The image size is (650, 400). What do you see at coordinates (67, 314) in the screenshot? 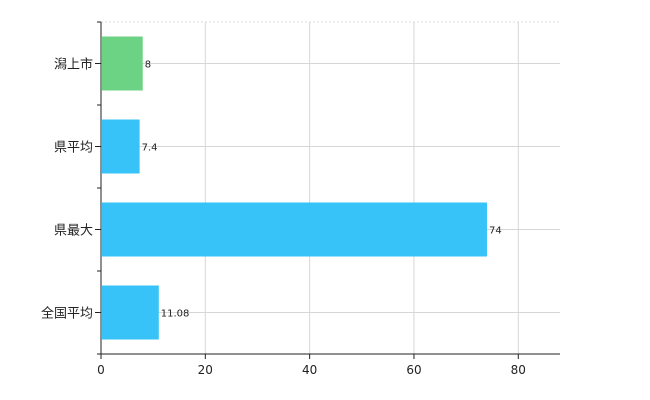
I see `category-label-3: 全国平均` at bounding box center [67, 314].